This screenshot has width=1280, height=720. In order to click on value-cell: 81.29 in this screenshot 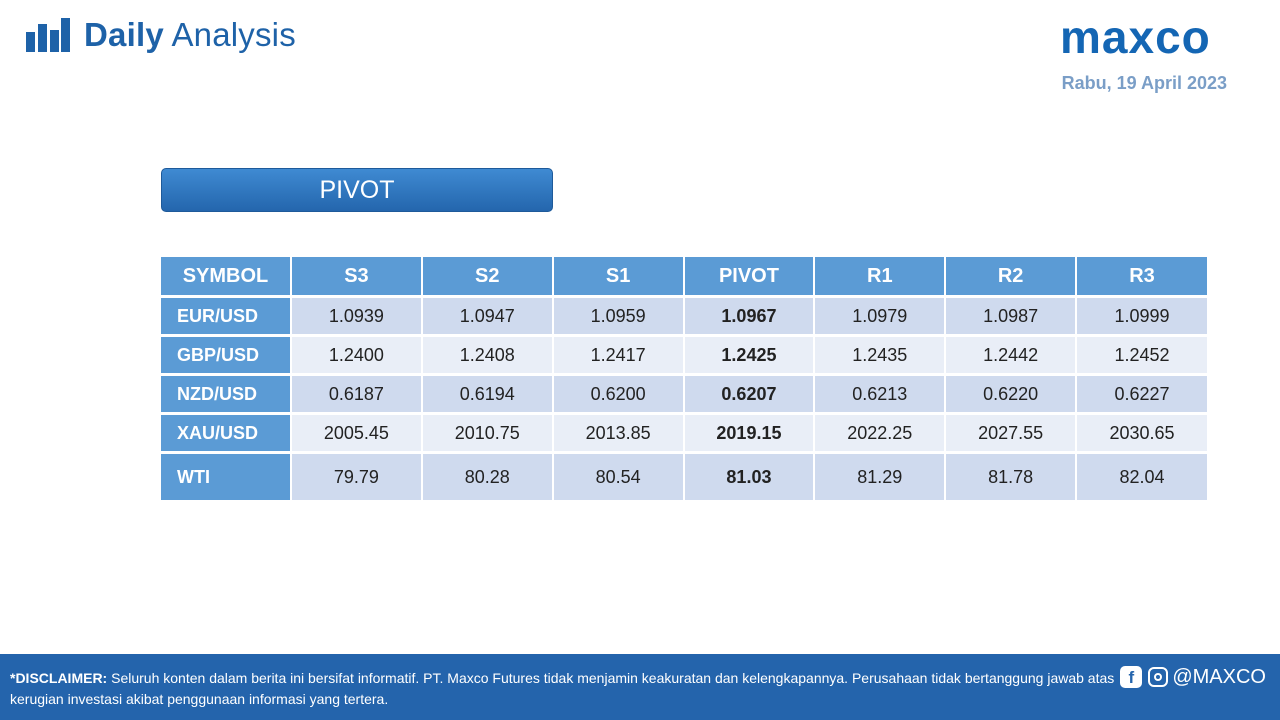, I will do `click(880, 477)`.